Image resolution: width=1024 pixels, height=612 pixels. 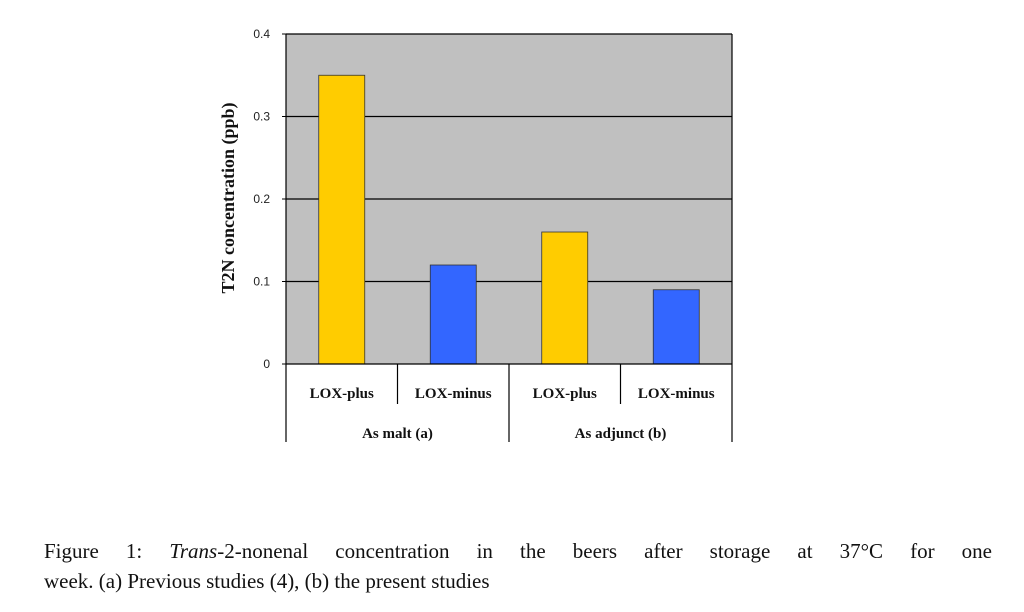 What do you see at coordinates (193, 551) in the screenshot?
I see `caption-italic: Trans` at bounding box center [193, 551].